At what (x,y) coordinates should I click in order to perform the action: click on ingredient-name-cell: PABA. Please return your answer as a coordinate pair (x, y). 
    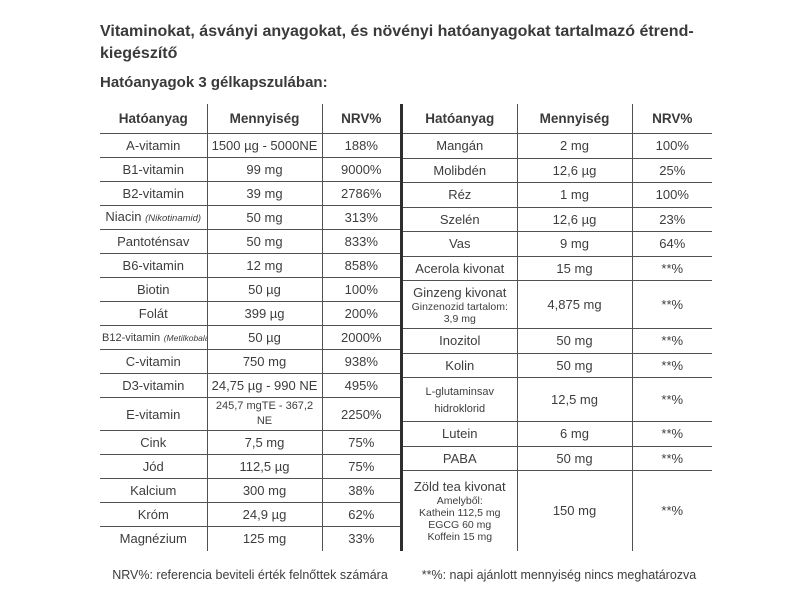
    Looking at the image, I should click on (460, 458).